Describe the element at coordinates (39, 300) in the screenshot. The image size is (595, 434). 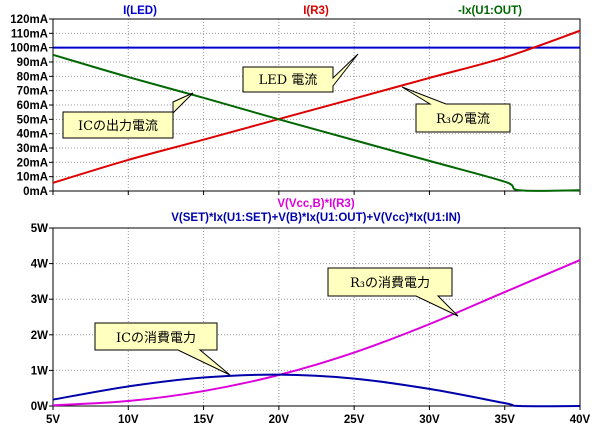
I see `bottom-y-tick-label: 3W` at that location.